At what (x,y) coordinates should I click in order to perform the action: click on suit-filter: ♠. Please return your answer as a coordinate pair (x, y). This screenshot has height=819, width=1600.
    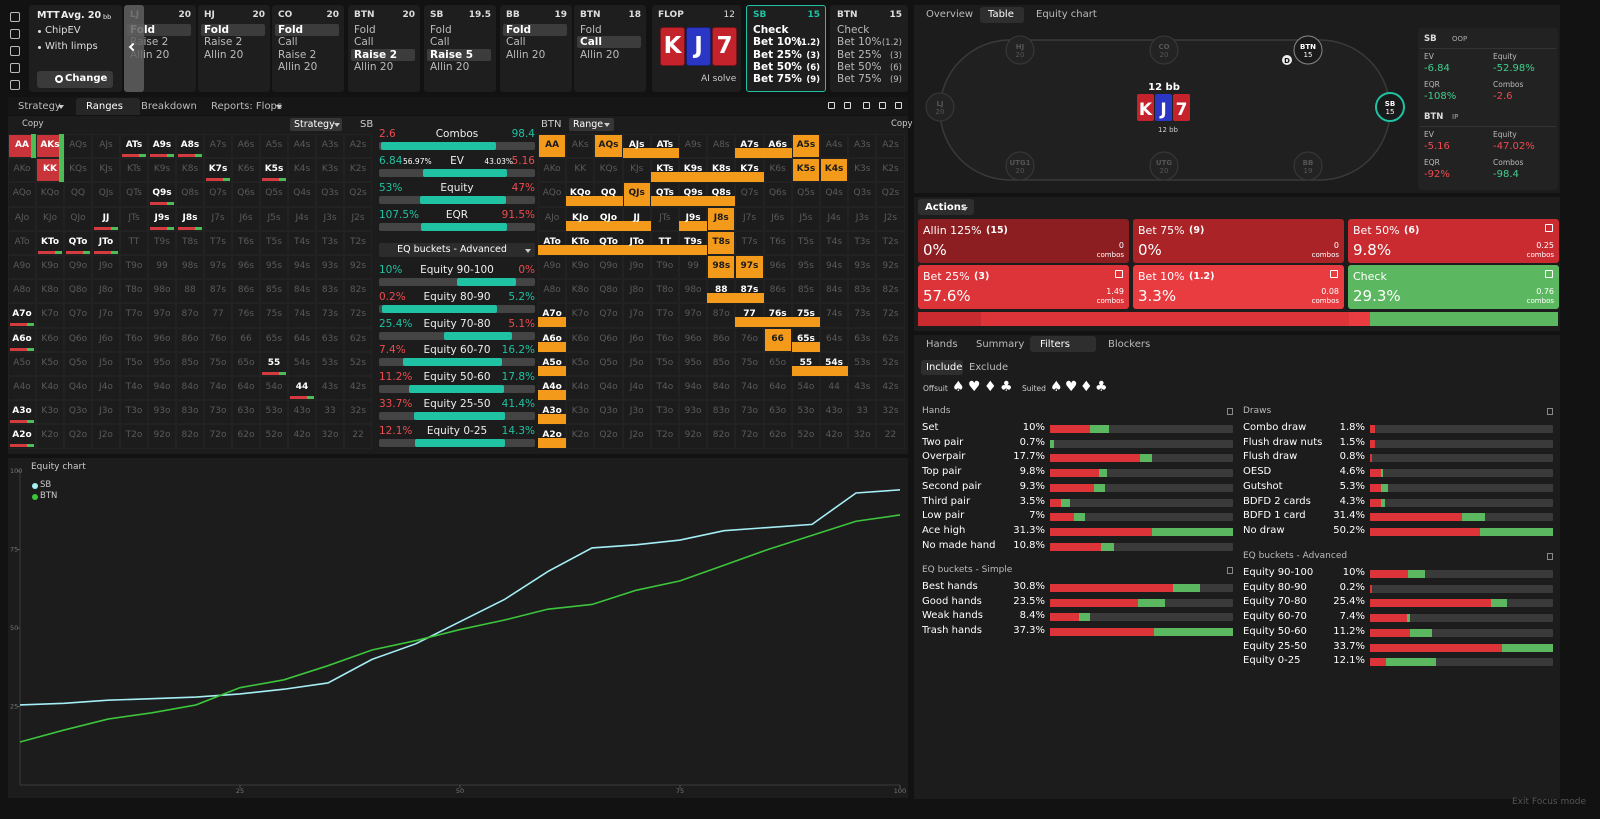
    Looking at the image, I should click on (958, 387).